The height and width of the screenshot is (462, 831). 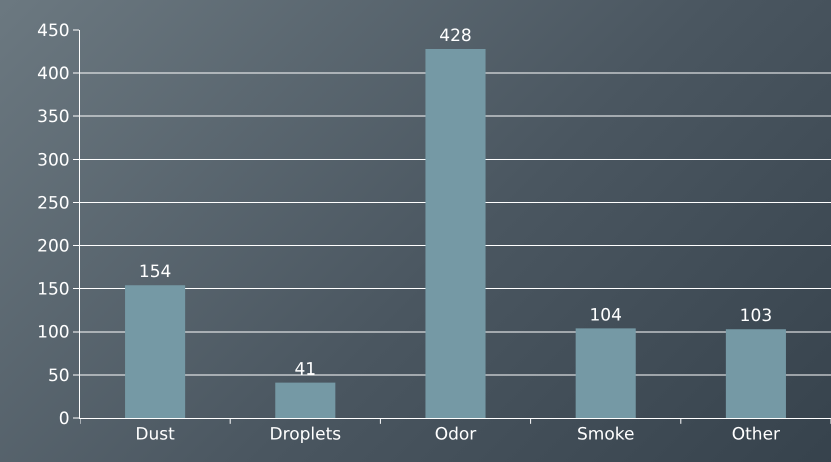 What do you see at coordinates (756, 434) in the screenshot?
I see `x-tick-label: Other` at bounding box center [756, 434].